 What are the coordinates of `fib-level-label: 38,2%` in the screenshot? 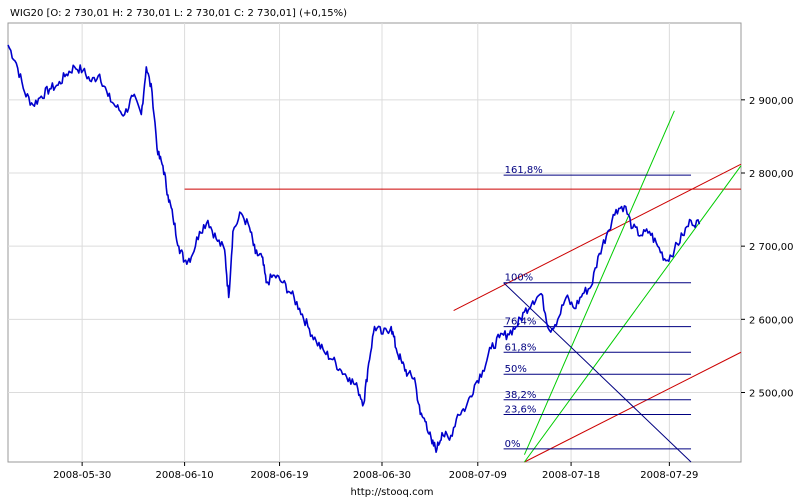 It's located at (521, 395).